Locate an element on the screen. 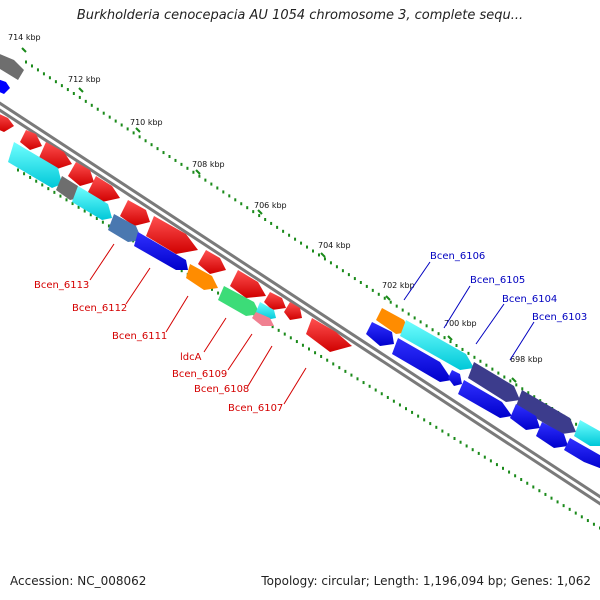 This screenshot has height=600, width=600. gene-label-bcen-6104: Bcen_6104 is located at coordinates (529, 299).